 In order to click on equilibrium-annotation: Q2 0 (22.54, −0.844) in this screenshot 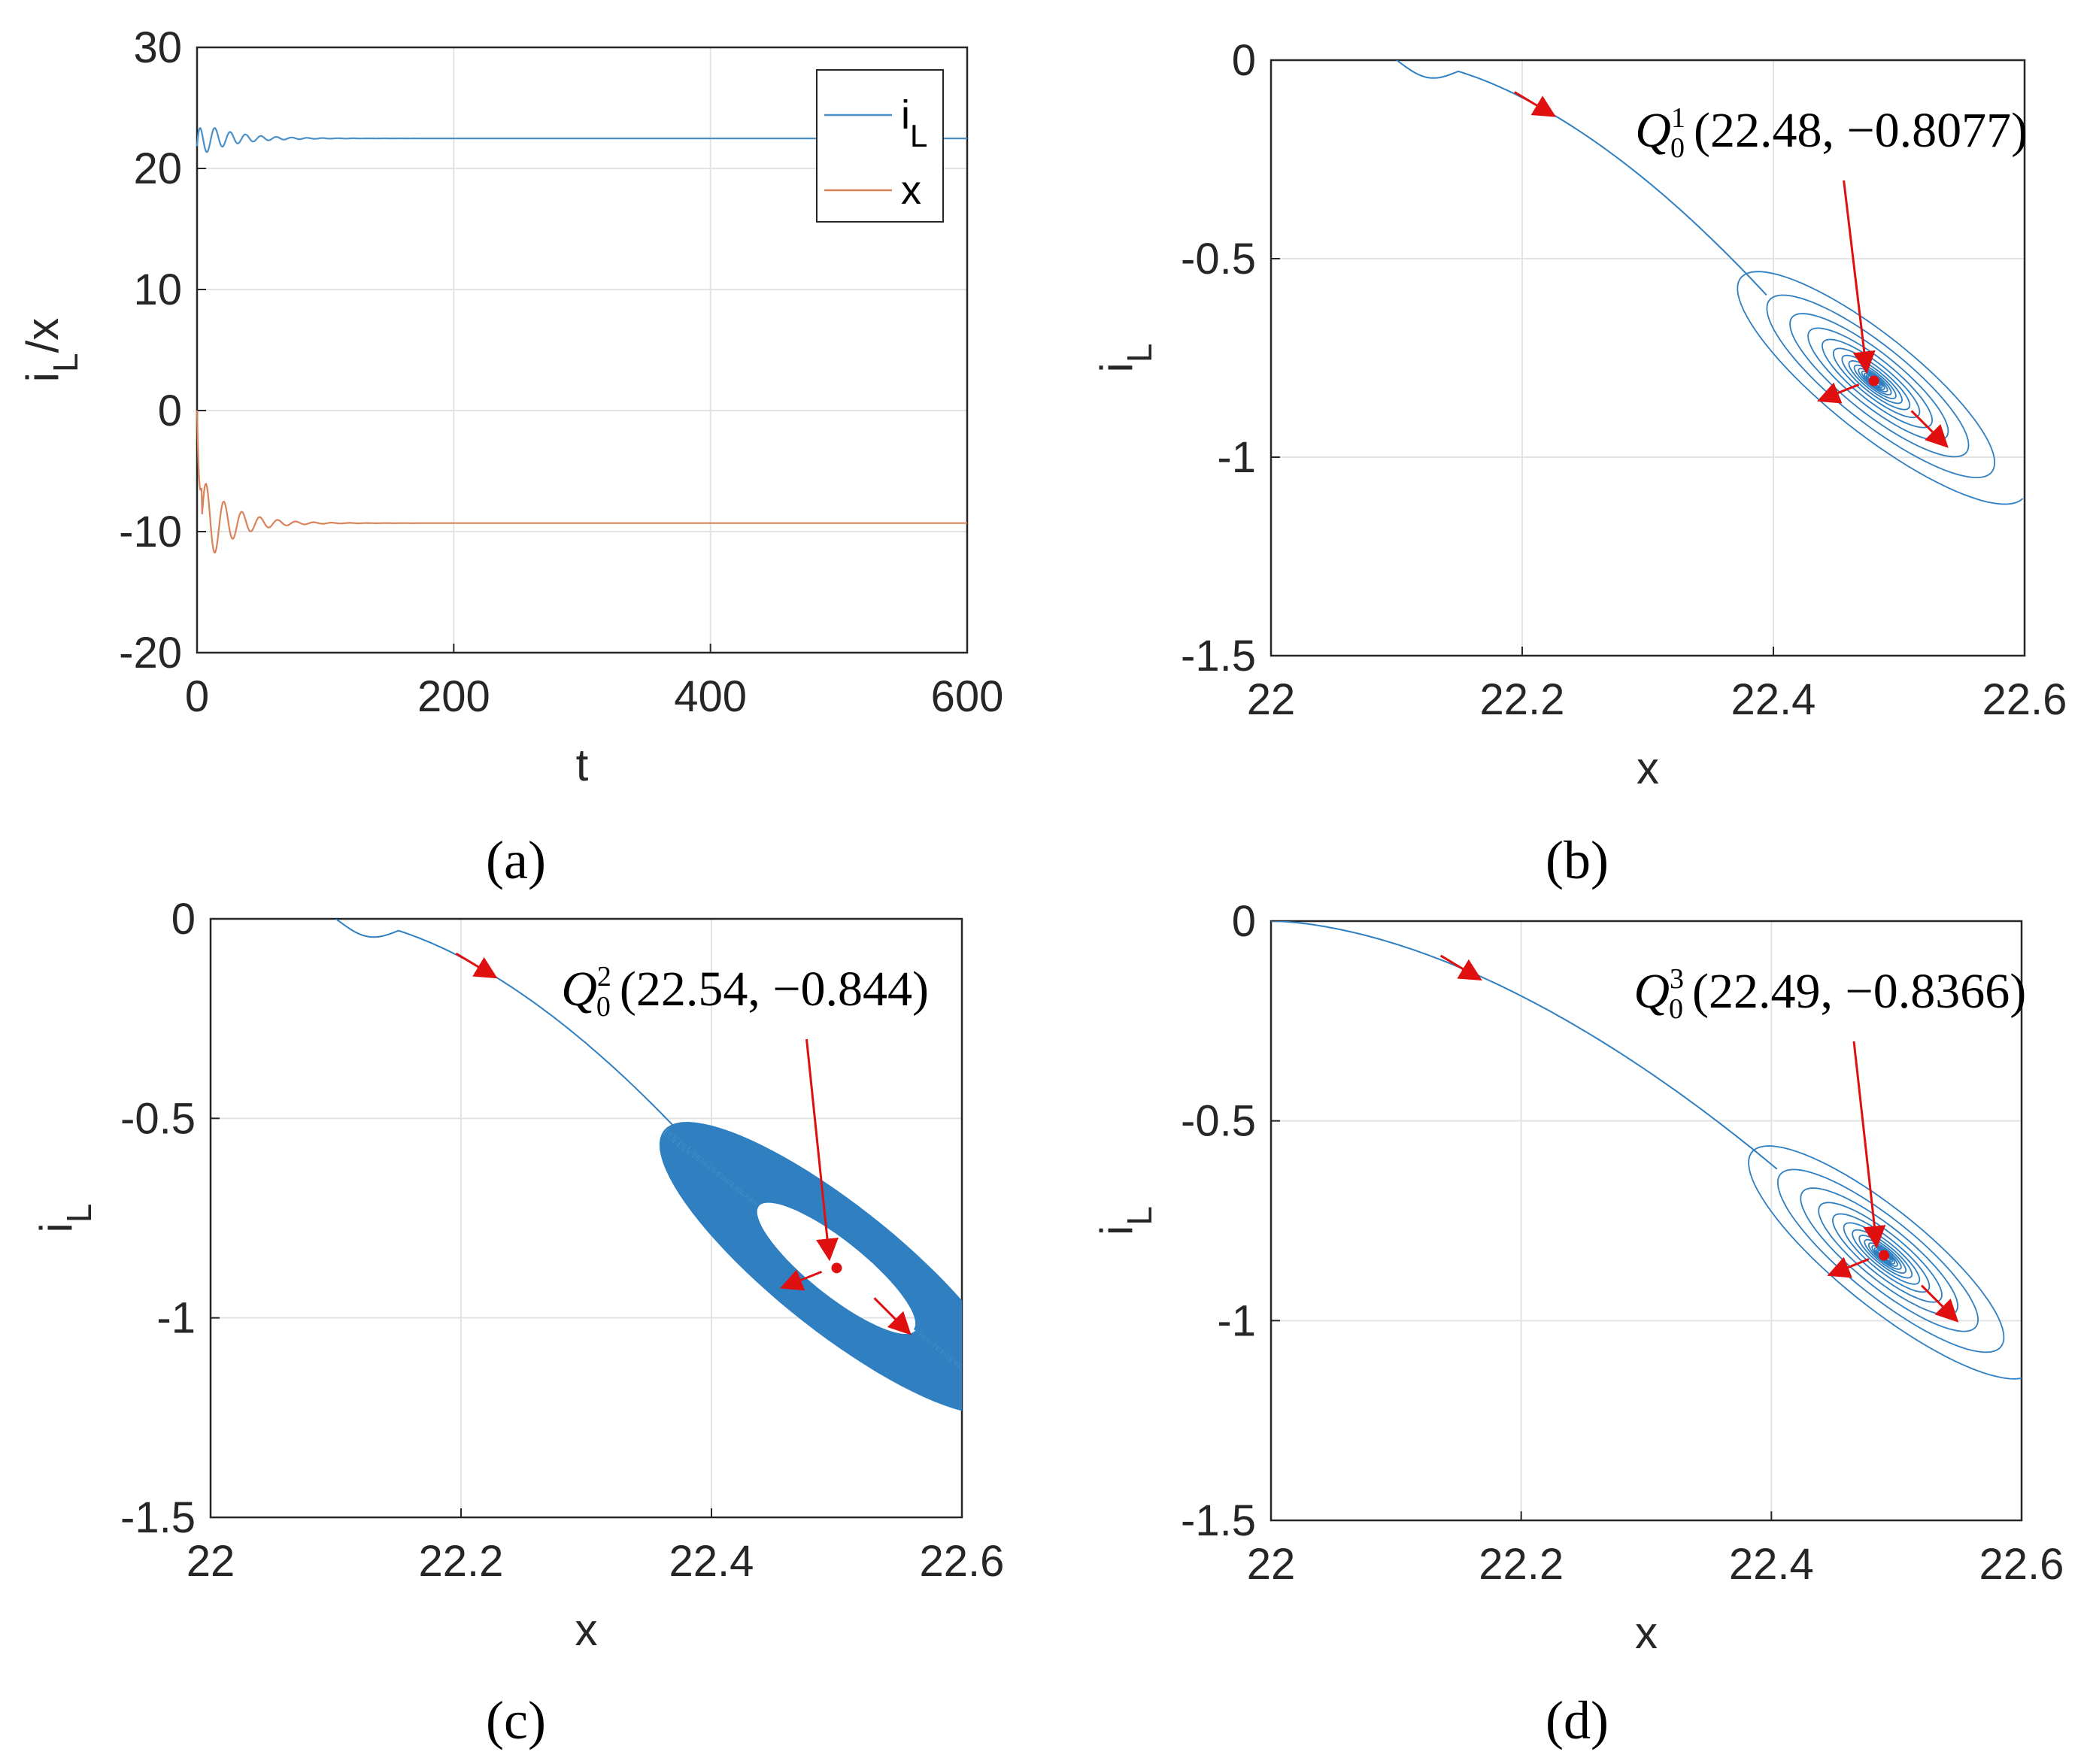, I will do `click(745, 992)`.